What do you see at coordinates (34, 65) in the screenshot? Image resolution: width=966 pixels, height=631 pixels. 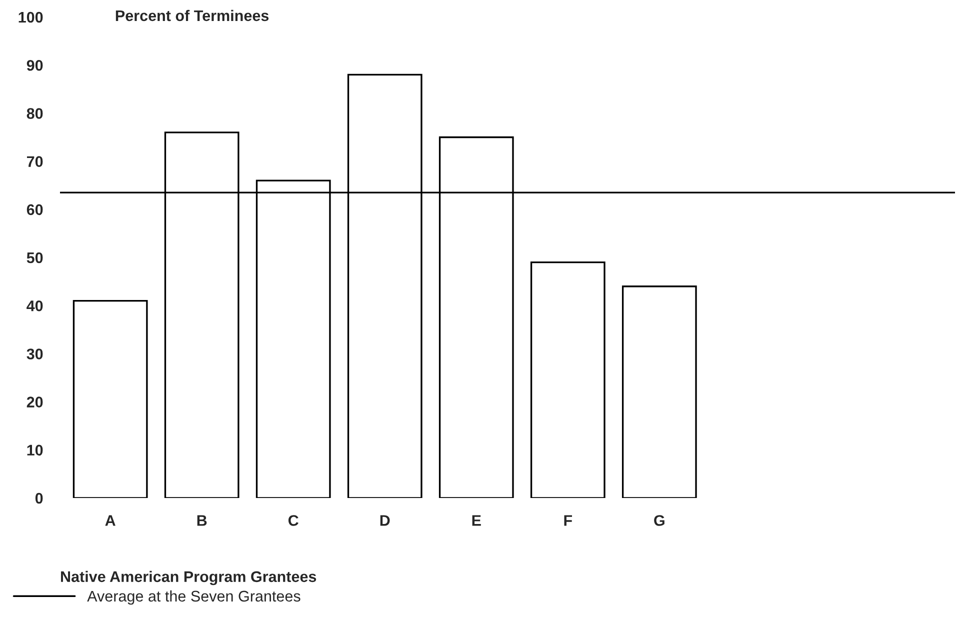 I see `y-tick-label: 90` at bounding box center [34, 65].